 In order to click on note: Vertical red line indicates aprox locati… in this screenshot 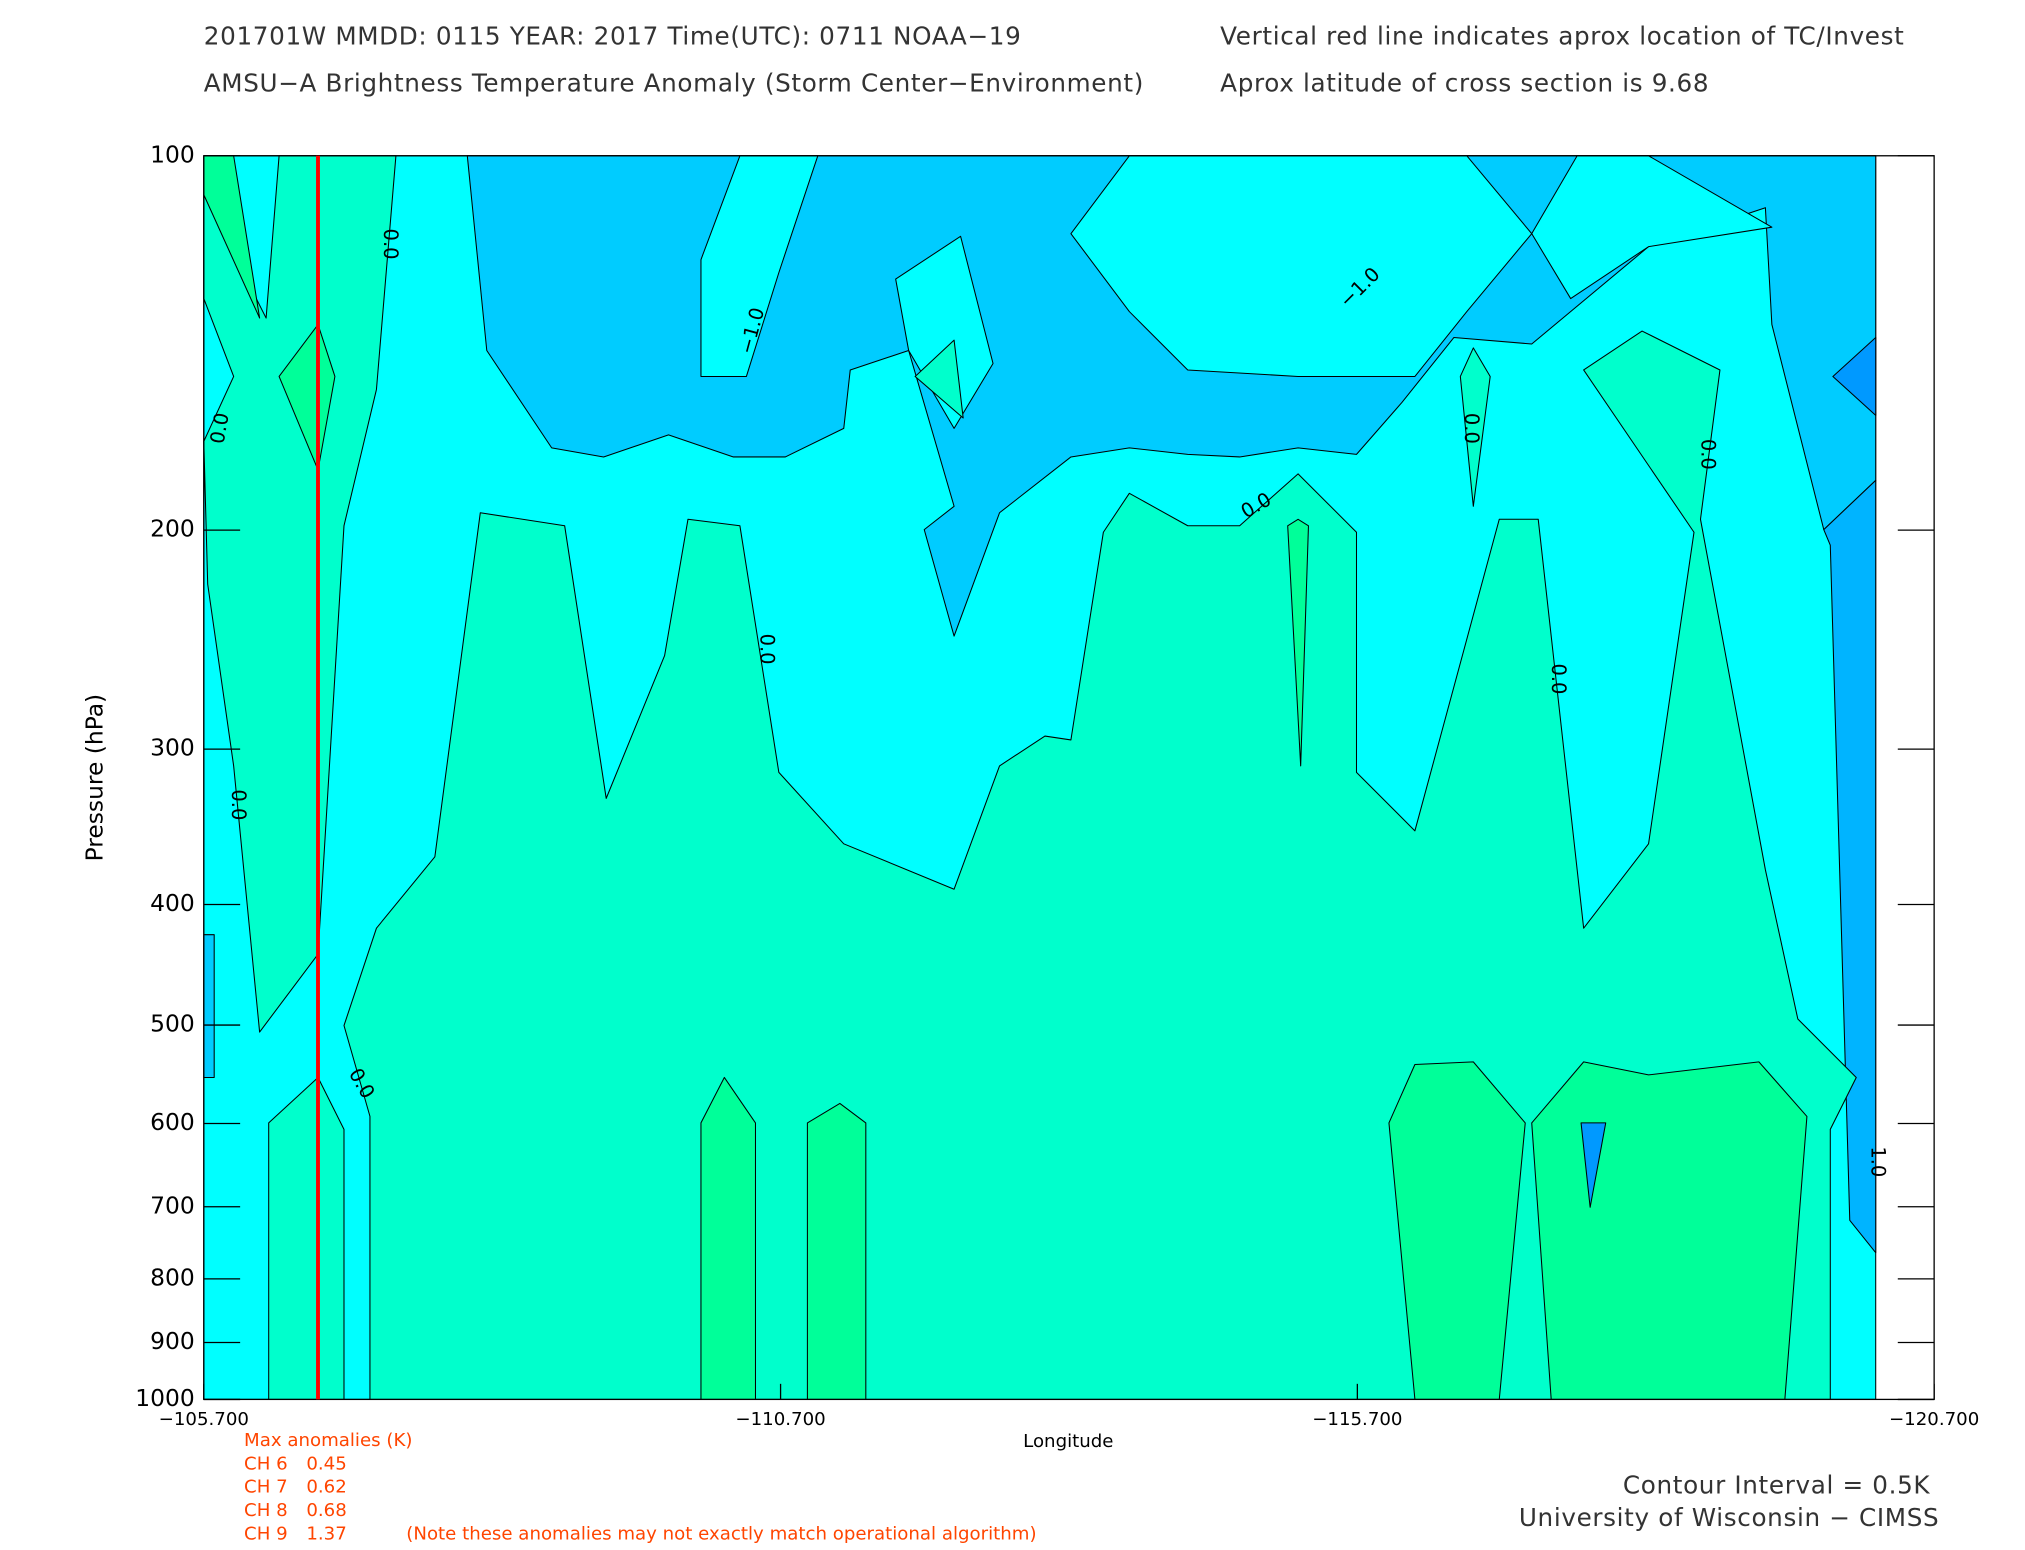, I will do `click(1562, 36)`.